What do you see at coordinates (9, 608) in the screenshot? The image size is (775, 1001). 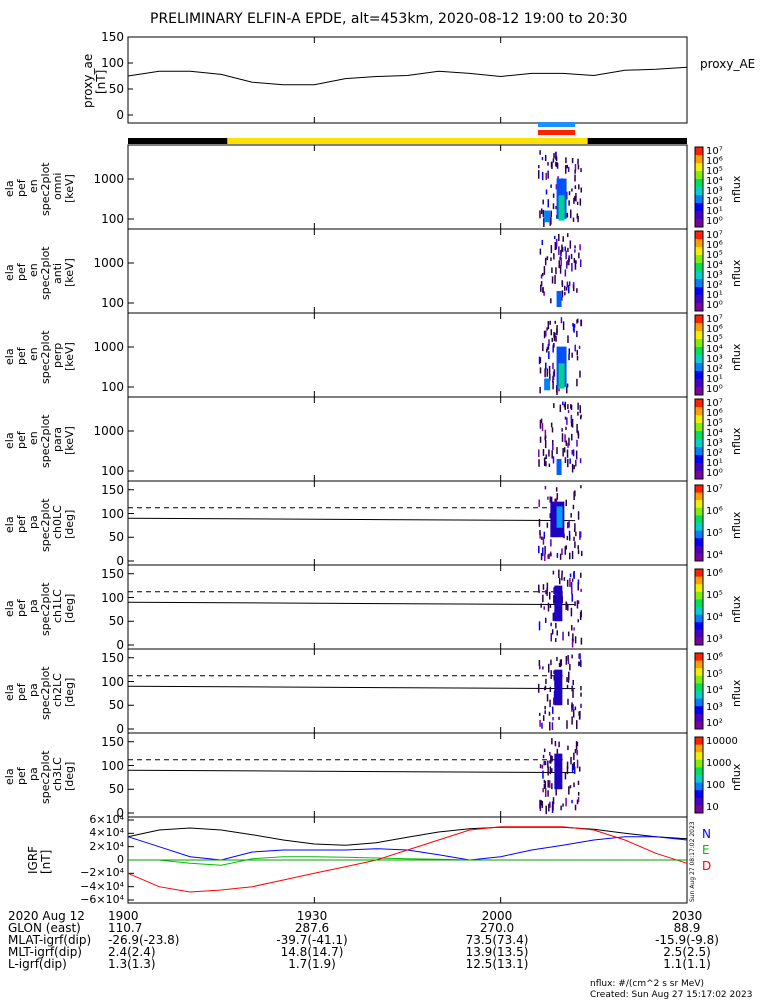 I see `pa-ylabel-line: ela` at bounding box center [9, 608].